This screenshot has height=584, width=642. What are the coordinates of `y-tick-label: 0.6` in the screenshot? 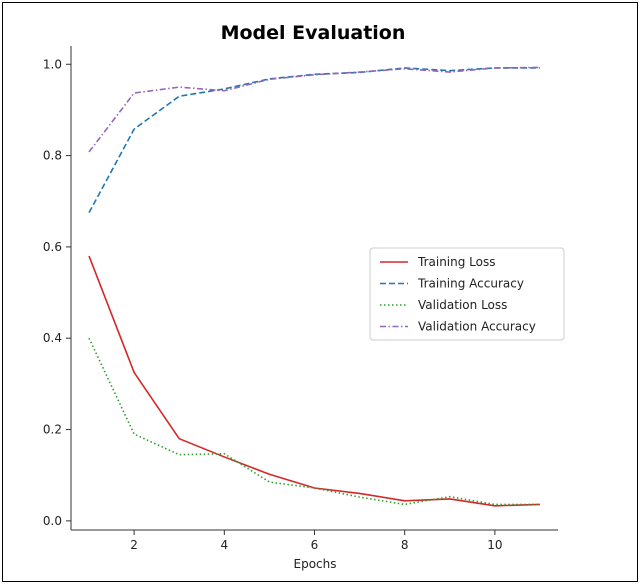 It's located at (52, 247).